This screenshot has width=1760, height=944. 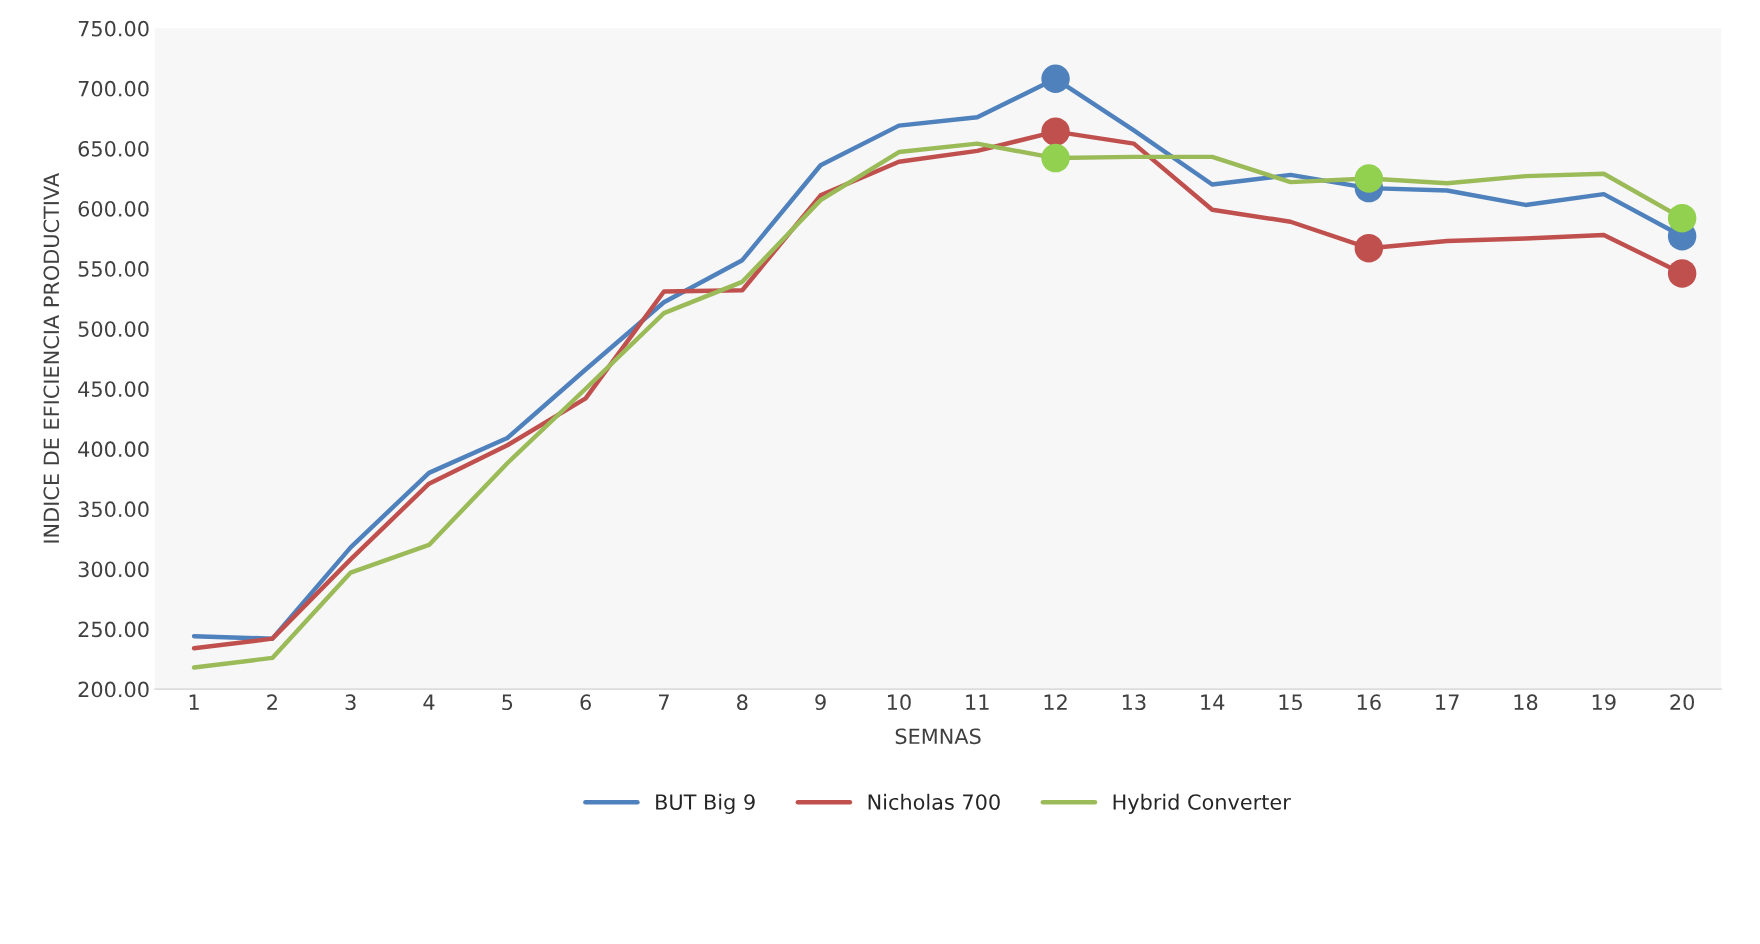 What do you see at coordinates (938, 736) in the screenshot?
I see `x-axis-title: SEMNAS` at bounding box center [938, 736].